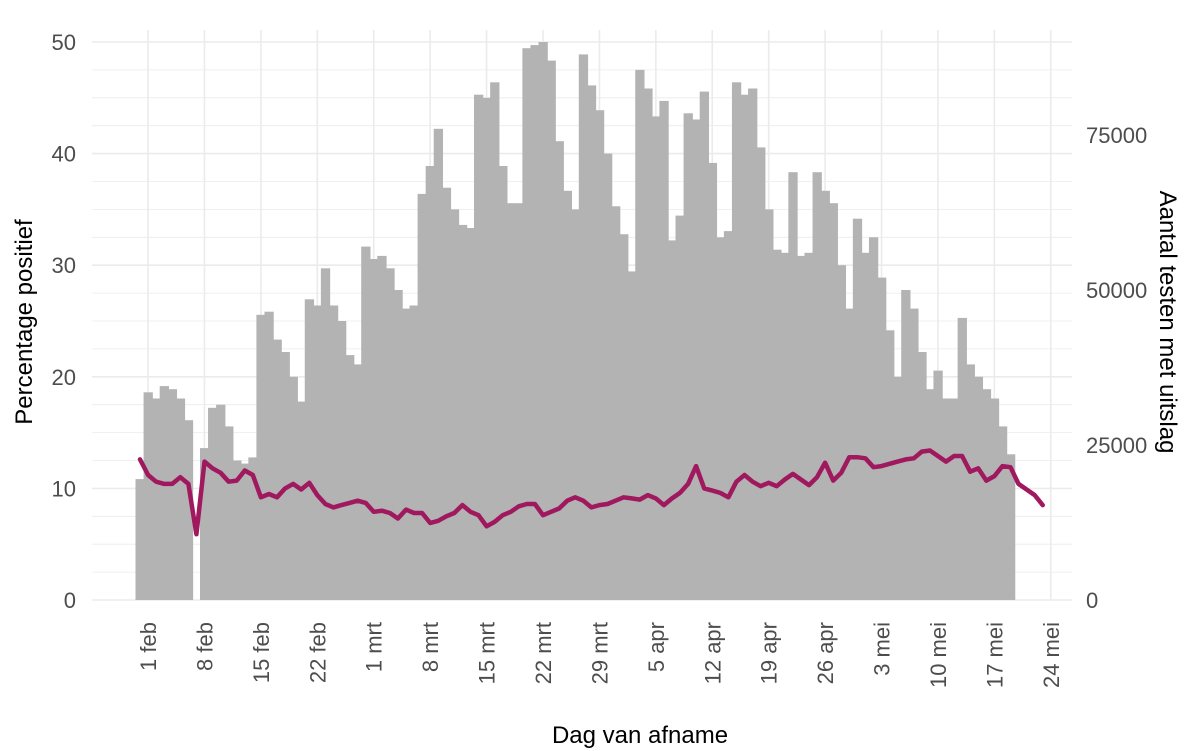 This screenshot has height=751, width=1188. I want to click on x-tick-label: 8 feb, so click(205, 646).